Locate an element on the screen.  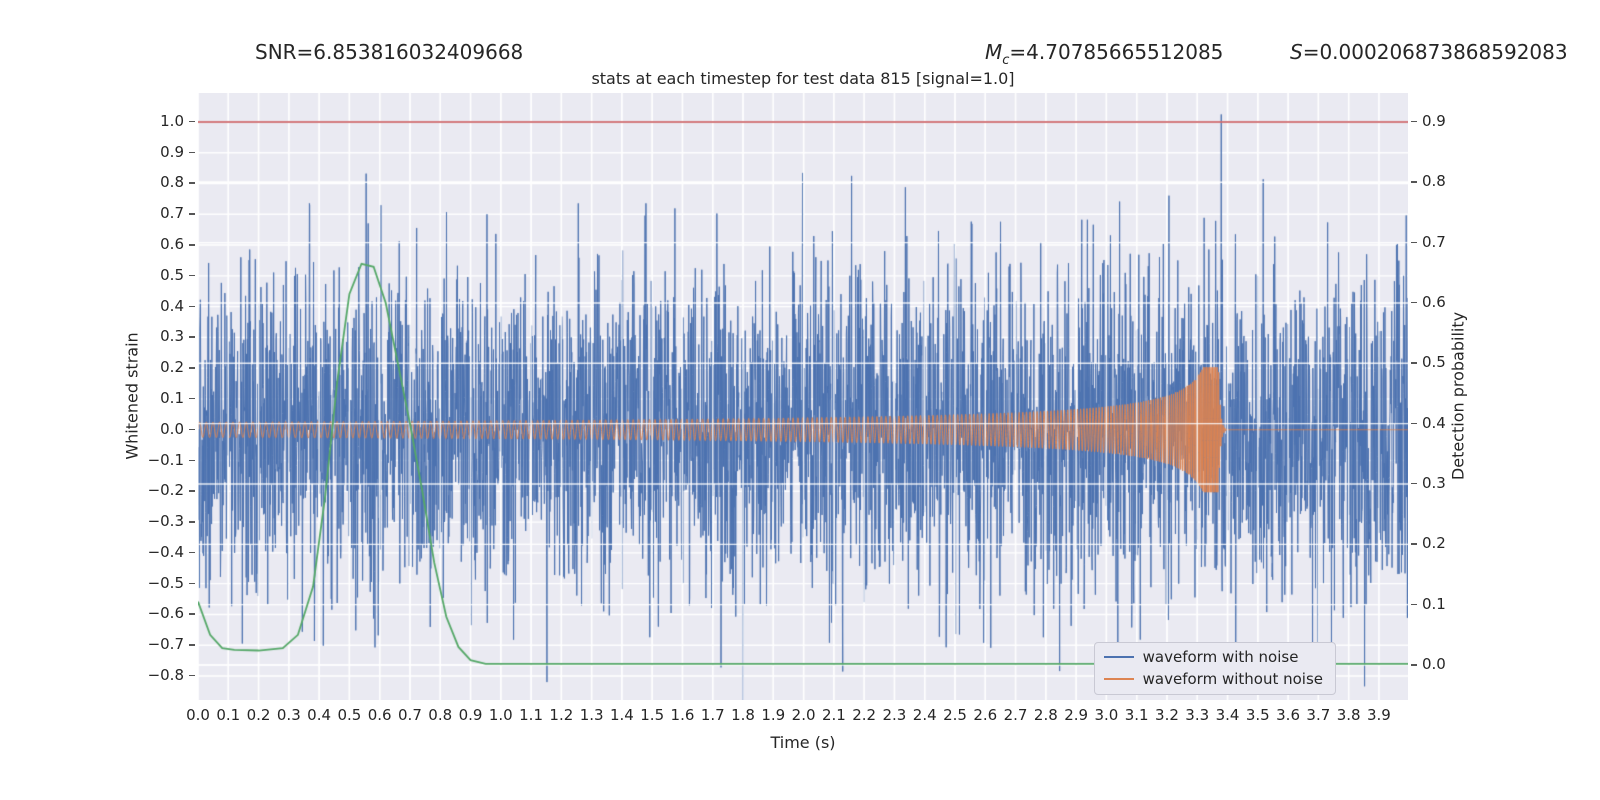
snr-text: SNR=6.853816032409668 is located at coordinates (389, 52).